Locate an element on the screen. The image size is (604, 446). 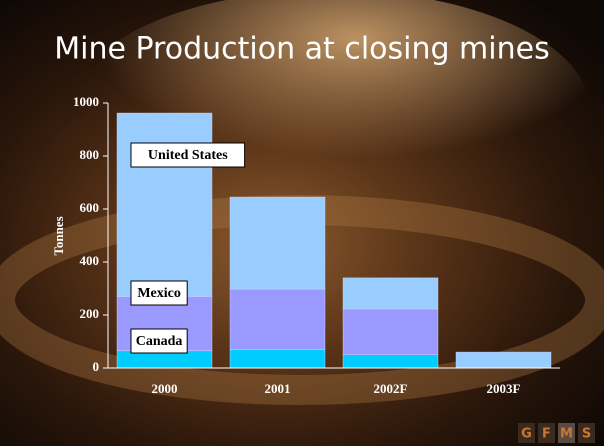
legend-label: United States is located at coordinates (188, 155).